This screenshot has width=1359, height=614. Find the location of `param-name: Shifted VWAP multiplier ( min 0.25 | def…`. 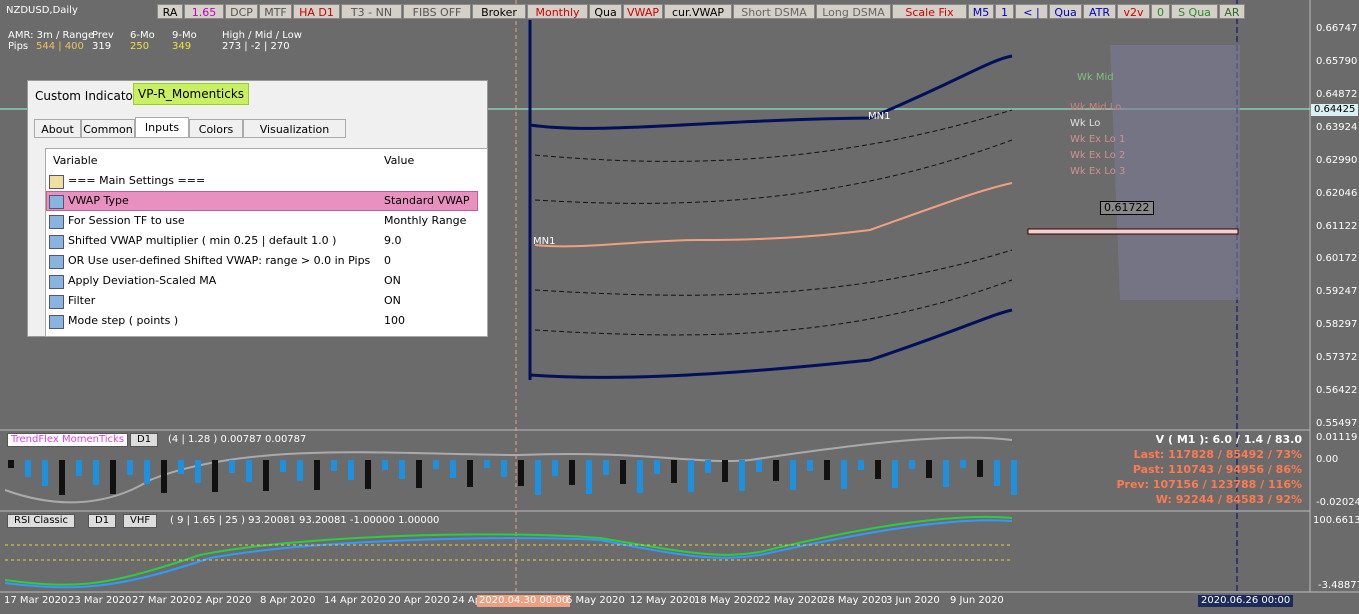

param-name: Shifted VWAP multiplier ( min 0.25 | def… is located at coordinates (202, 240).